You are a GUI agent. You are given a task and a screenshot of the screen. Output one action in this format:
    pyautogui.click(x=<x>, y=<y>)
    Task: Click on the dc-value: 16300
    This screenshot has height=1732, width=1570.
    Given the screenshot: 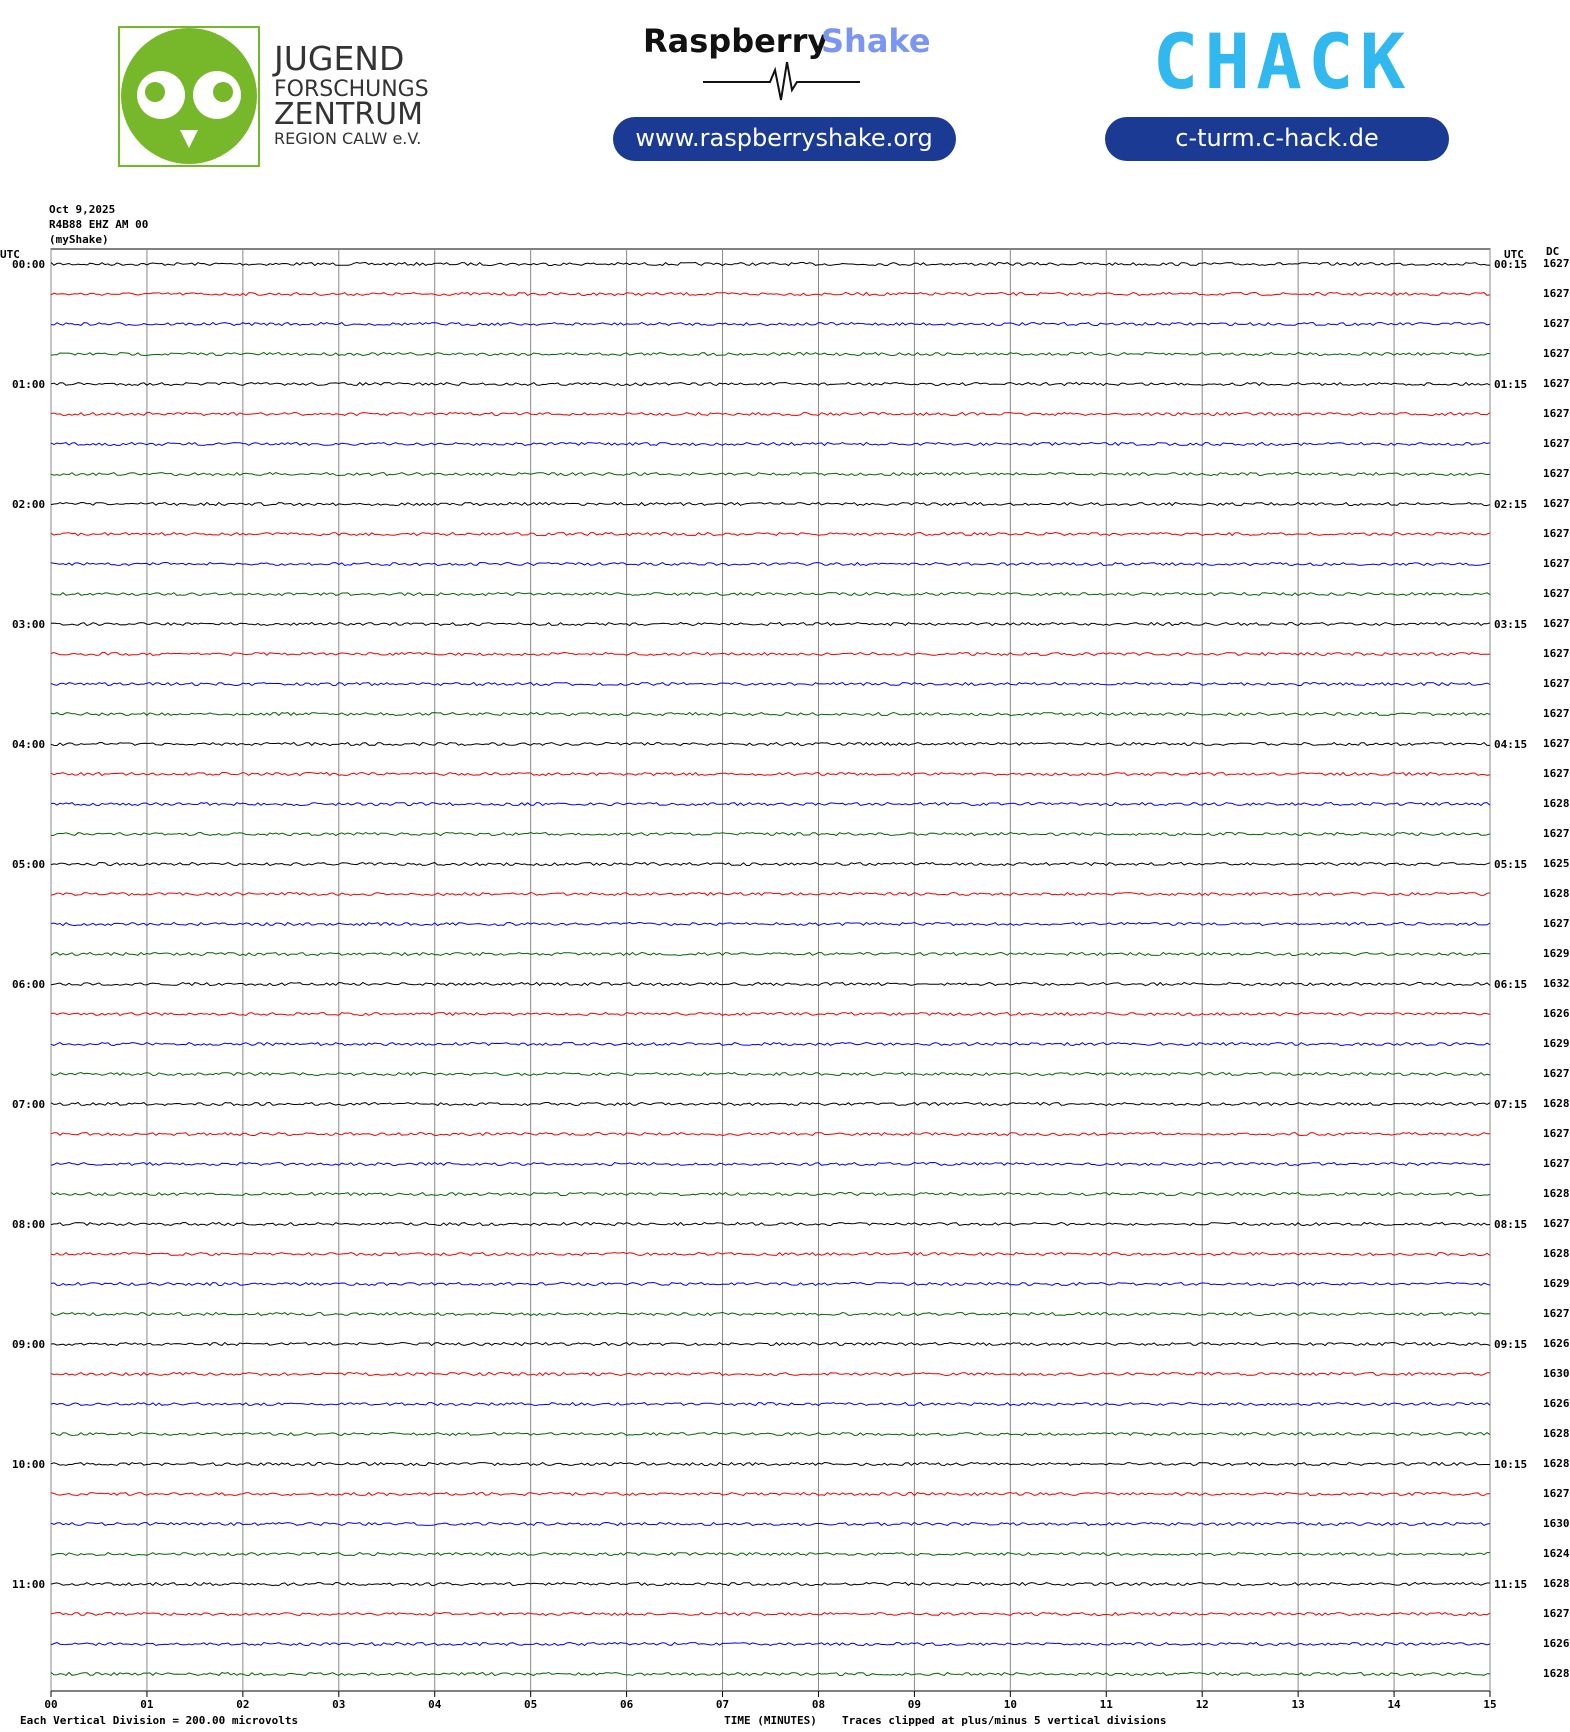 What is the action you would take?
    pyautogui.click(x=1556, y=1523)
    